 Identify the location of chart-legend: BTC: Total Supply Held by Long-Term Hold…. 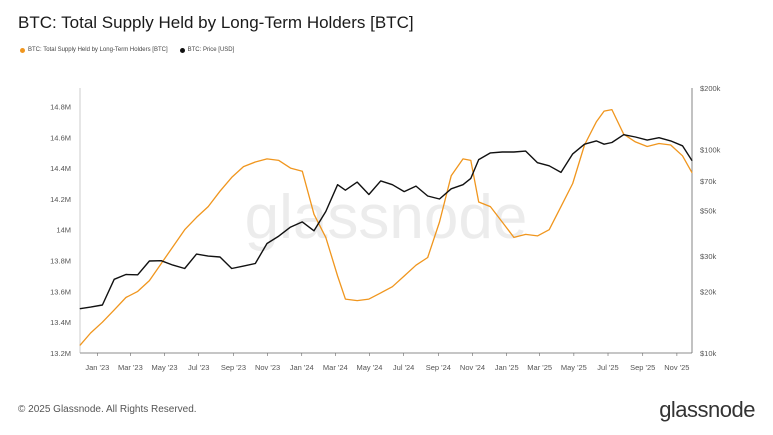
(127, 50).